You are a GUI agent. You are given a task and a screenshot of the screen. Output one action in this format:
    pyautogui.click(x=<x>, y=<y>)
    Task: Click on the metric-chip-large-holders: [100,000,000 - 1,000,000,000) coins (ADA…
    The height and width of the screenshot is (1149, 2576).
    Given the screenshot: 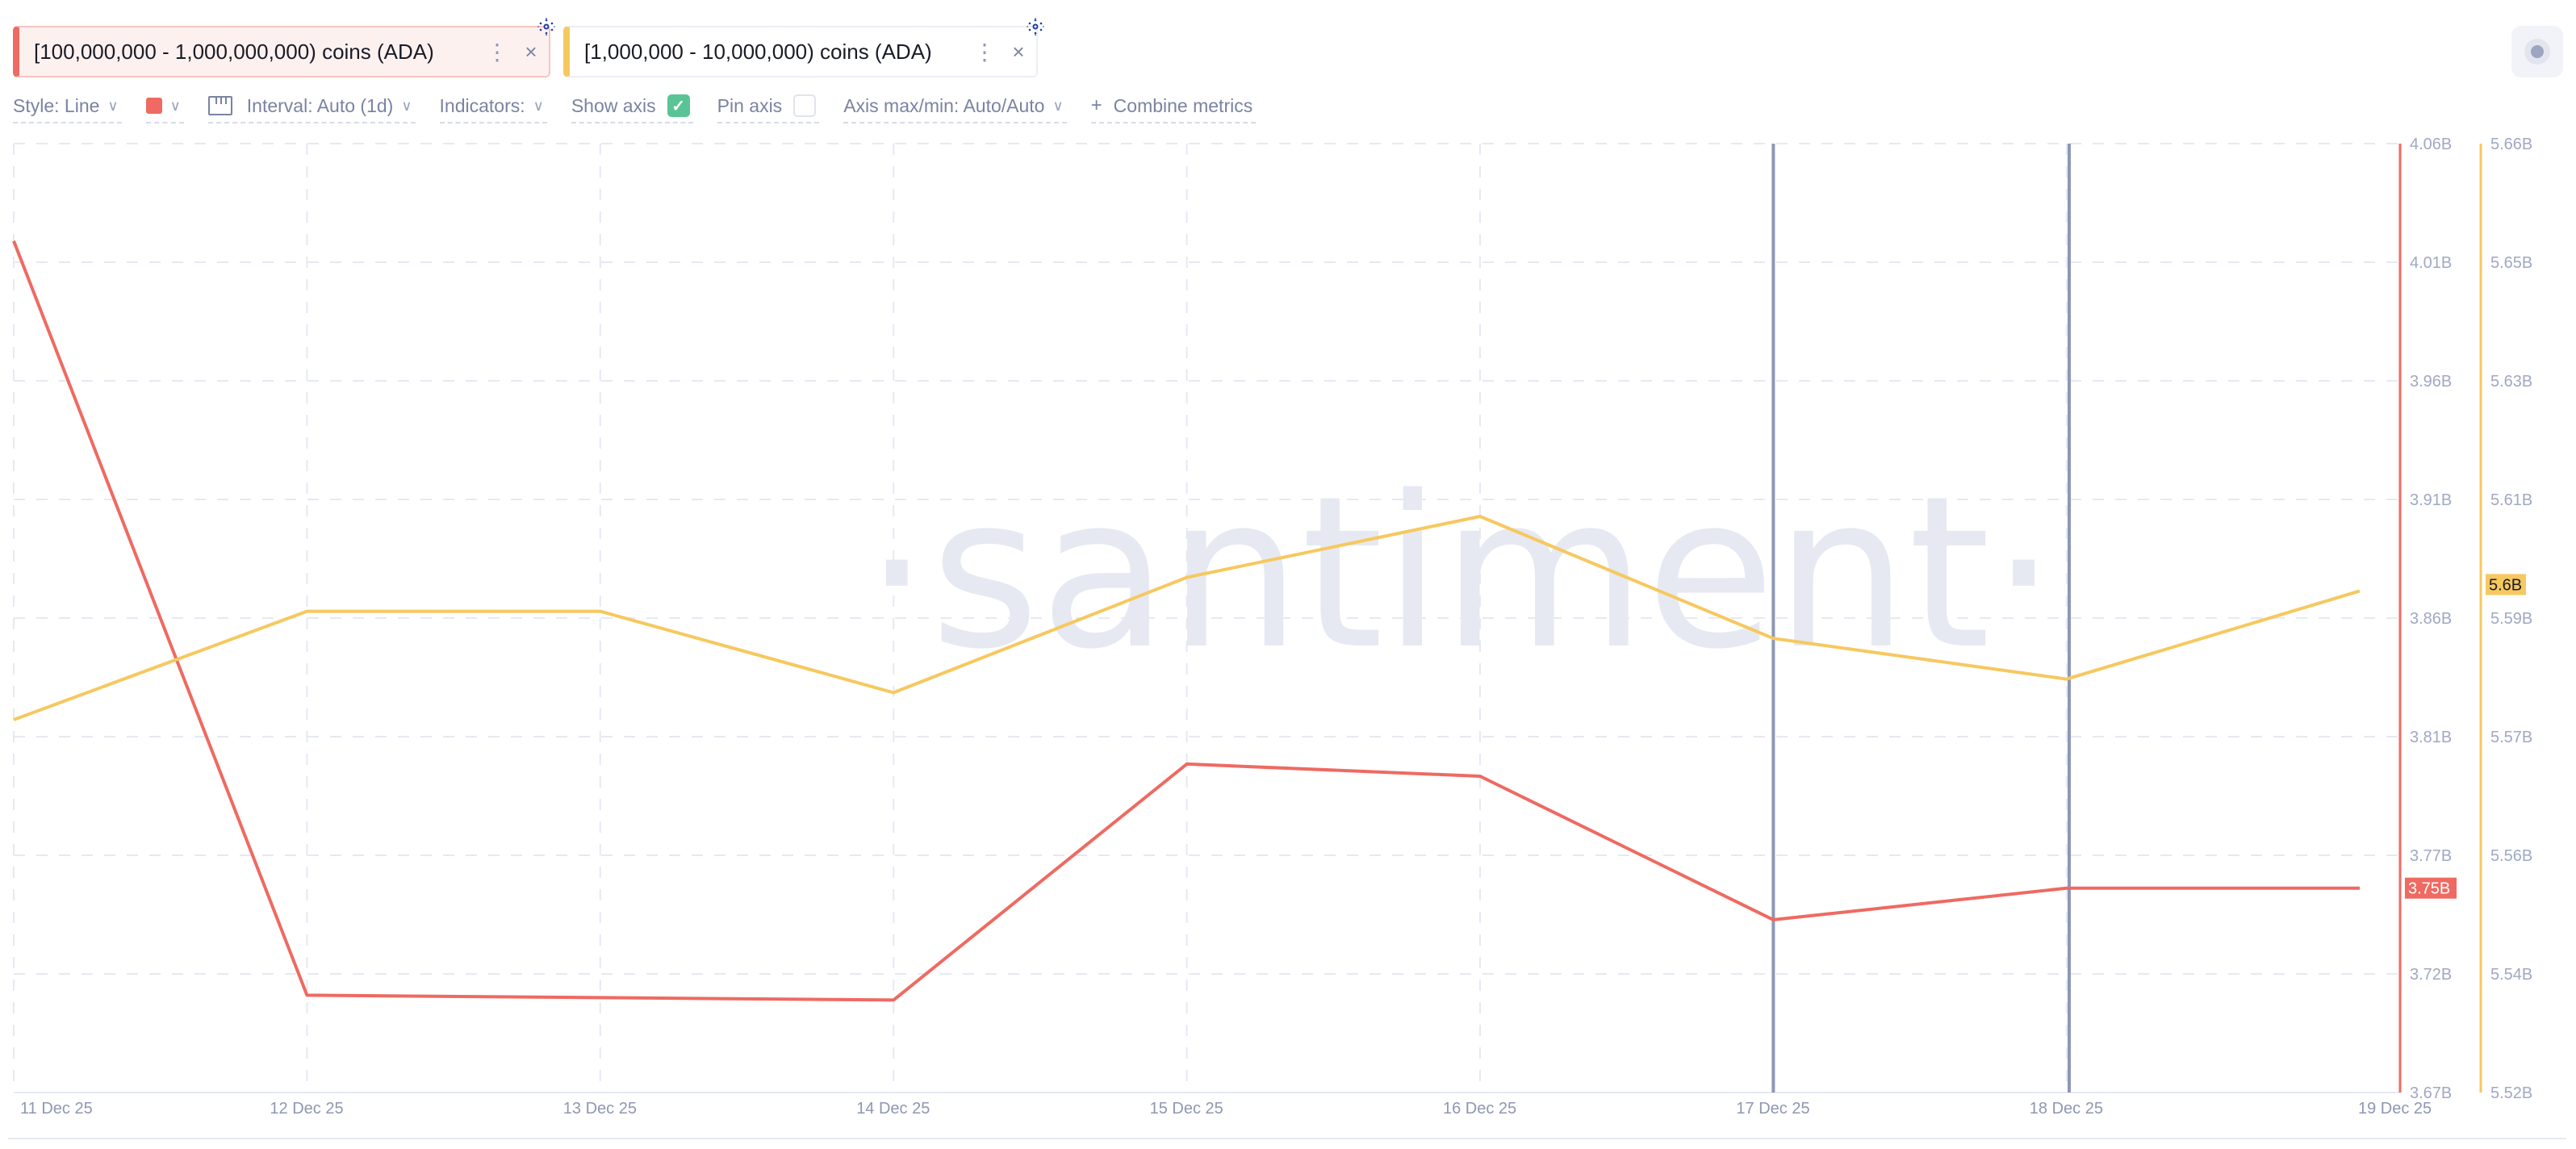 What is the action you would take?
    pyautogui.click(x=281, y=51)
    